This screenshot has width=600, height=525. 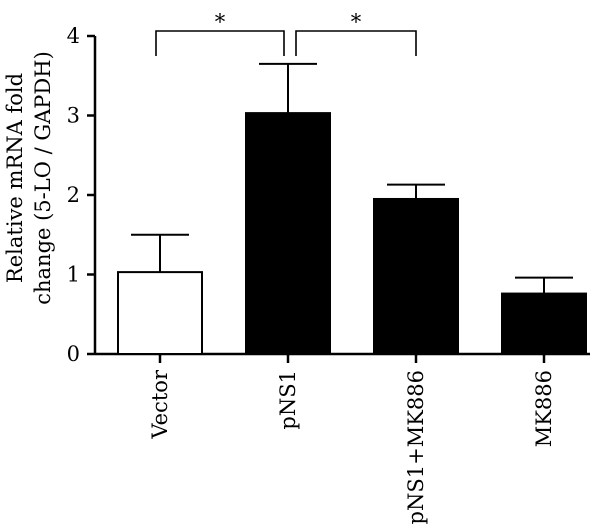 What do you see at coordinates (286, 33) in the screenshot?
I see `significance-brackets: * *` at bounding box center [286, 33].